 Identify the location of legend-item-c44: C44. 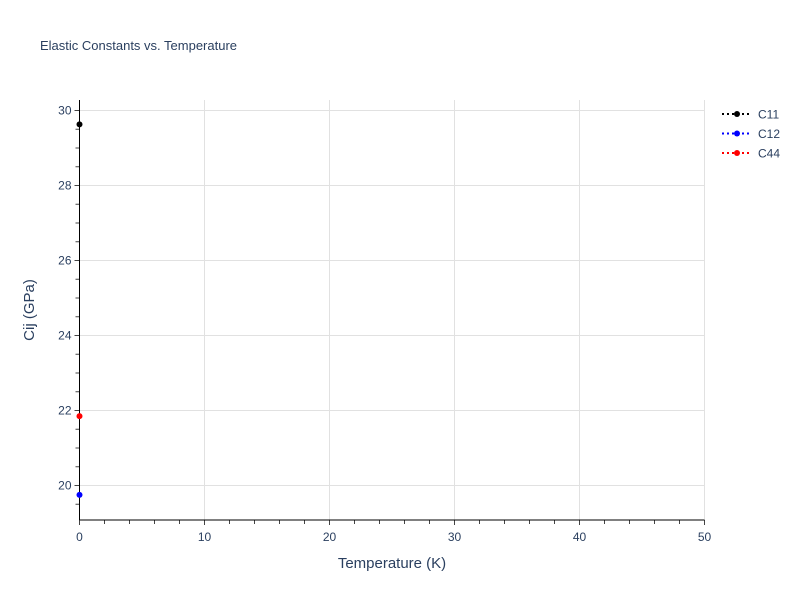
(751, 154).